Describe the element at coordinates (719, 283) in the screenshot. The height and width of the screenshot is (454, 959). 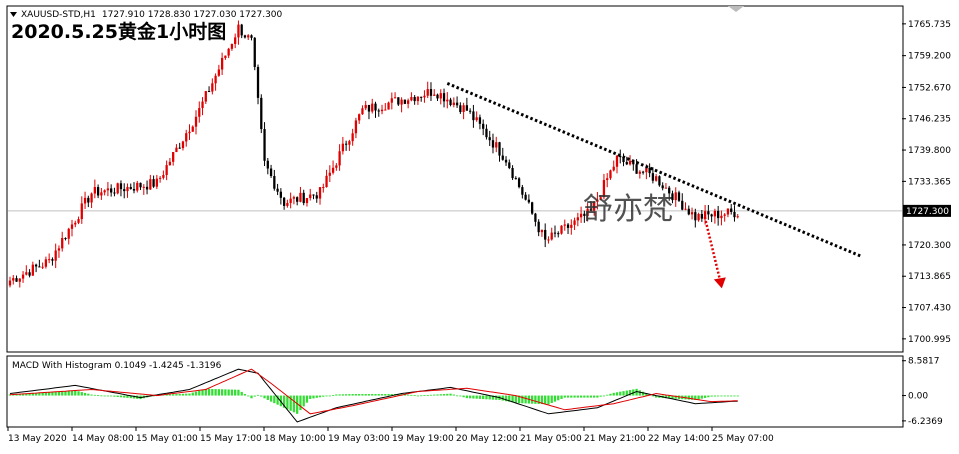
I see `arrow-head` at that location.